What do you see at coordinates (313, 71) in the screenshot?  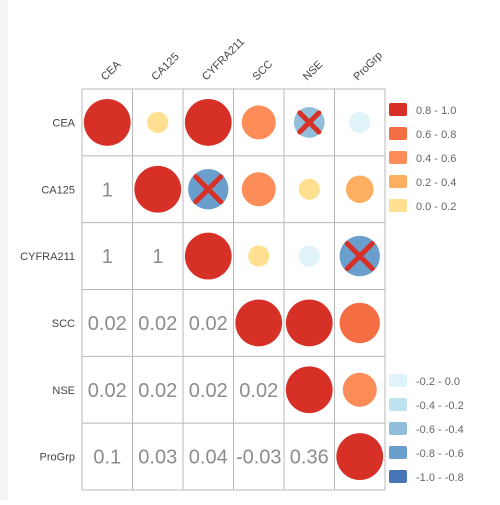 I see `column-axis-label: NSE` at bounding box center [313, 71].